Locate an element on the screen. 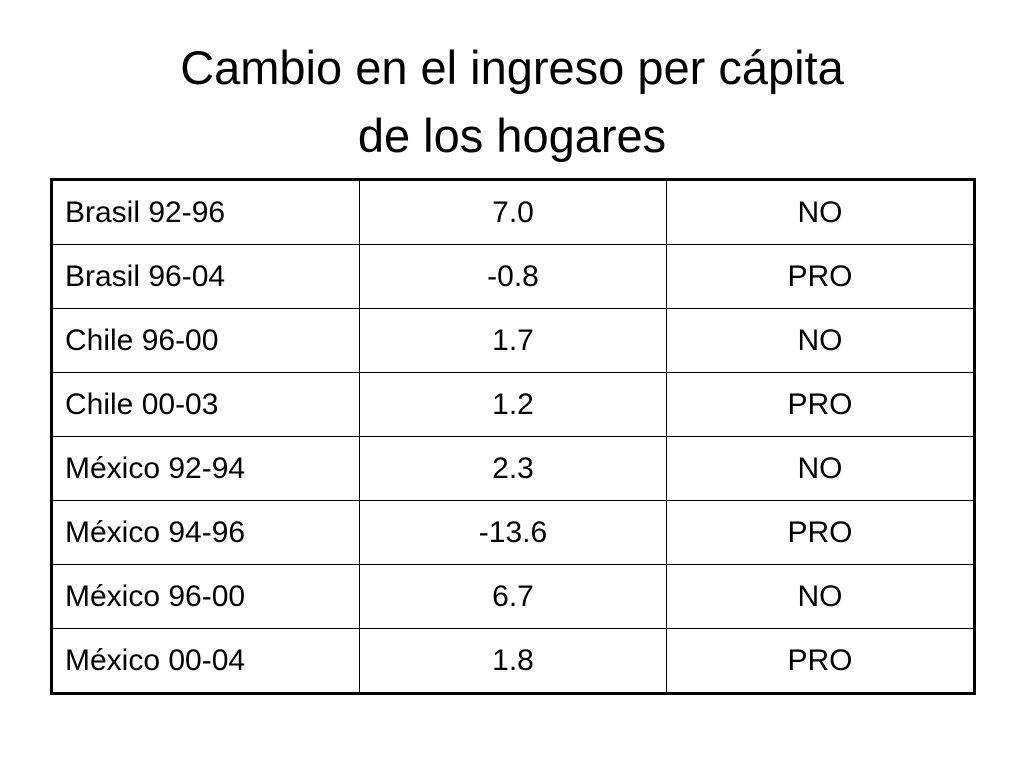 The image size is (1024, 768). table-cell: México 94-96 is located at coordinates (205, 532).